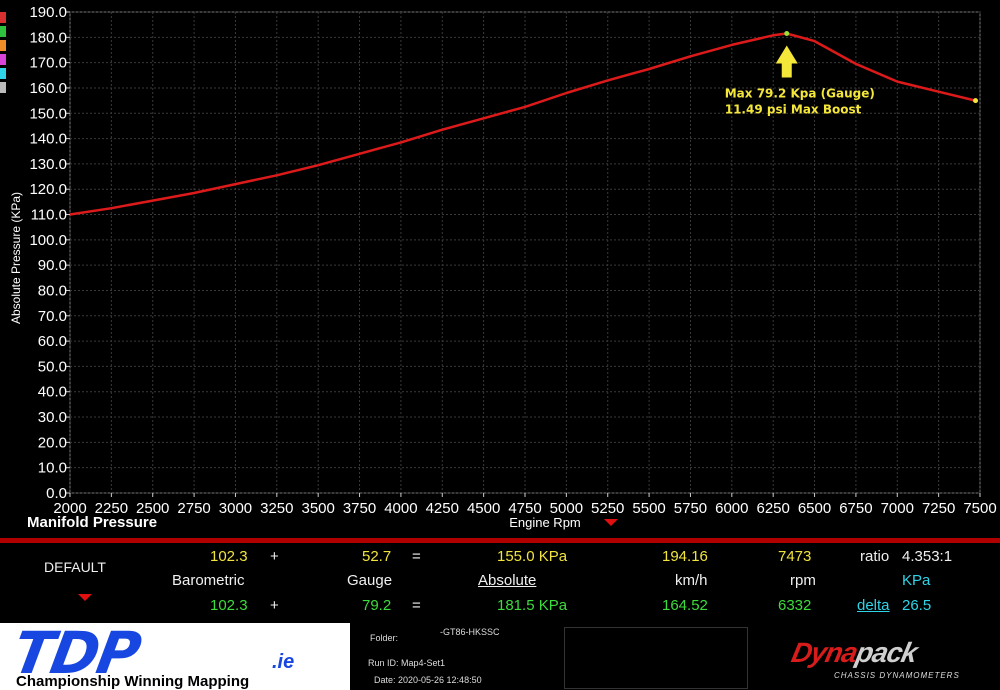 This screenshot has width=1000, height=690. I want to click on row2-barometric: 102.3, so click(229, 605).